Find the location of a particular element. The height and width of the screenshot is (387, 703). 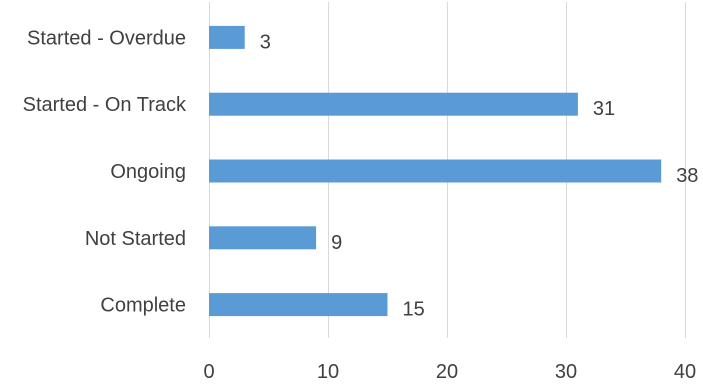

x-tick-label-40: 40 is located at coordinates (685, 372).